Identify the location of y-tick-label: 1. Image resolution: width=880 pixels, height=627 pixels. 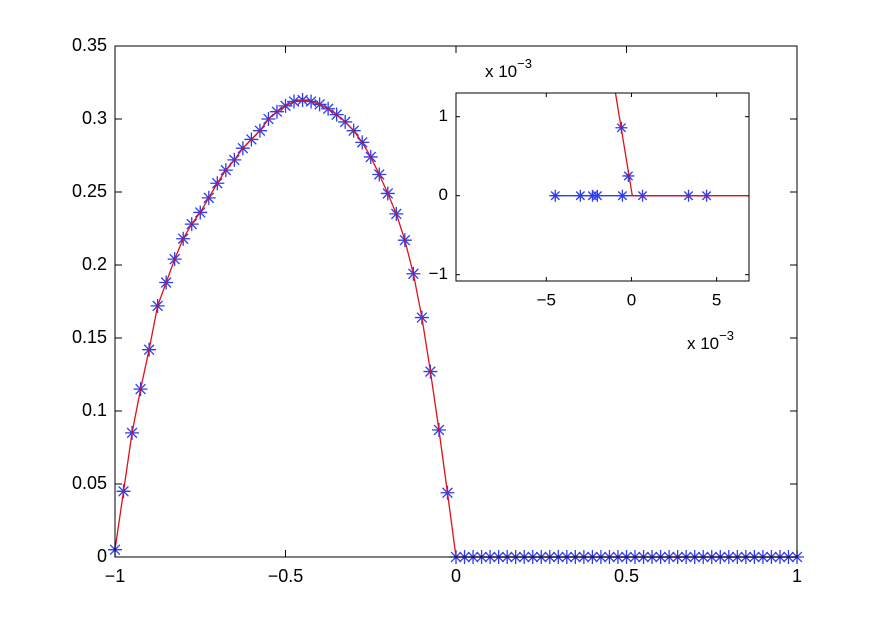
(443, 115).